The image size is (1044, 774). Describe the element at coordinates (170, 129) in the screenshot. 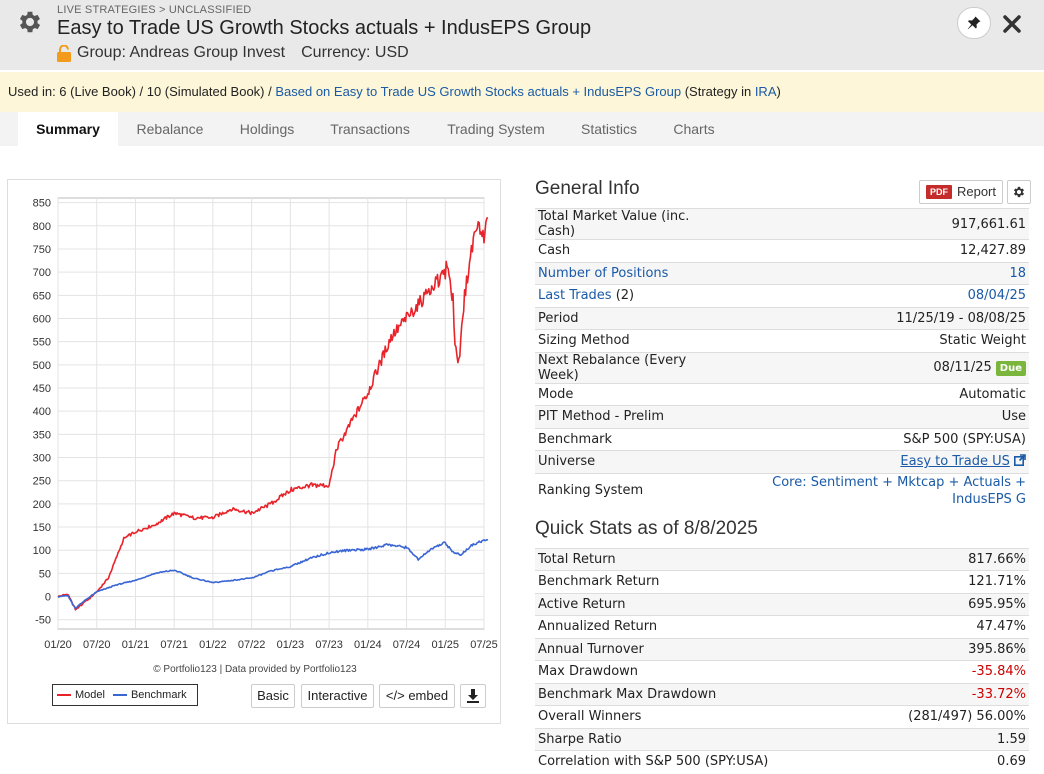

I see `tab-rebalance: Rebalance` at that location.